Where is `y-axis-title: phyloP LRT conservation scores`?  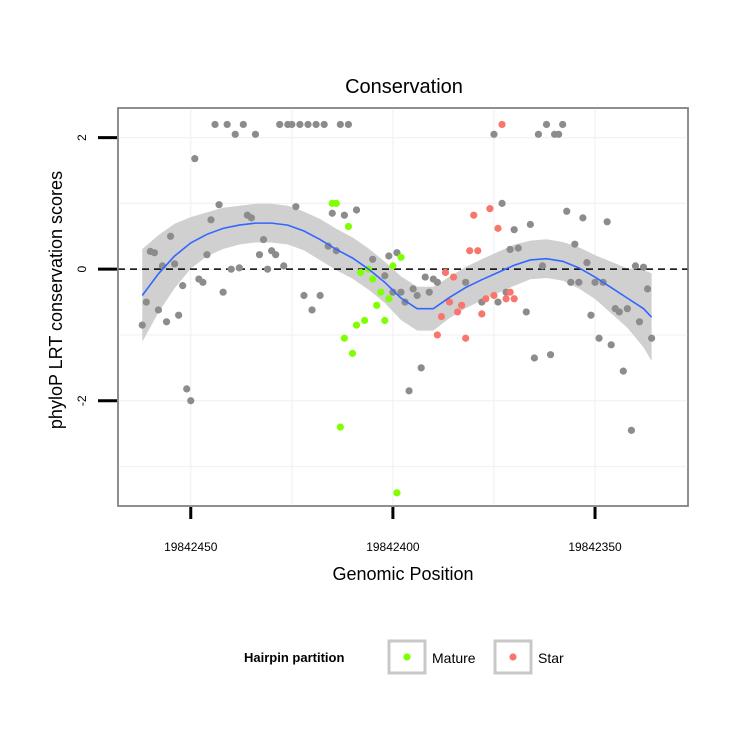 y-axis-title: phyloP LRT conservation scores is located at coordinates (56, 300).